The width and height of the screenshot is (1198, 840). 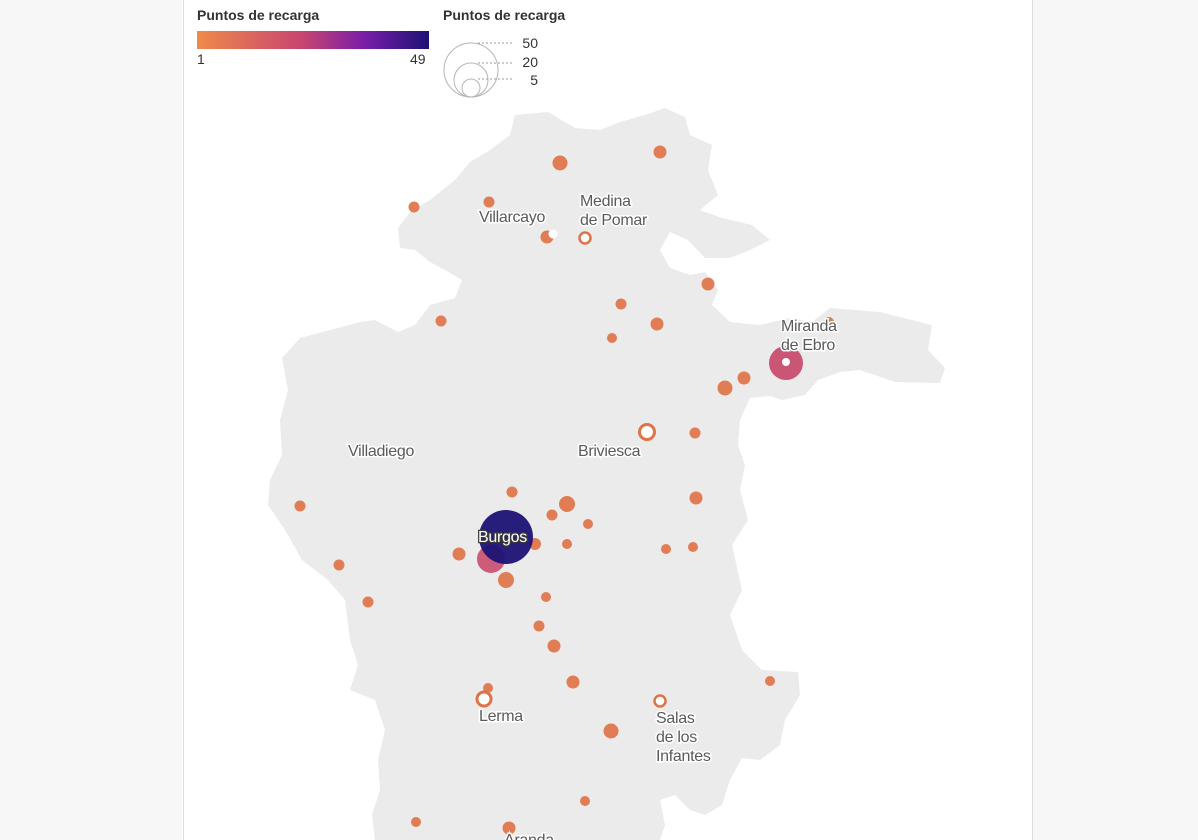 I want to click on size-legend: 50 20 5, so click(x=490, y=66).